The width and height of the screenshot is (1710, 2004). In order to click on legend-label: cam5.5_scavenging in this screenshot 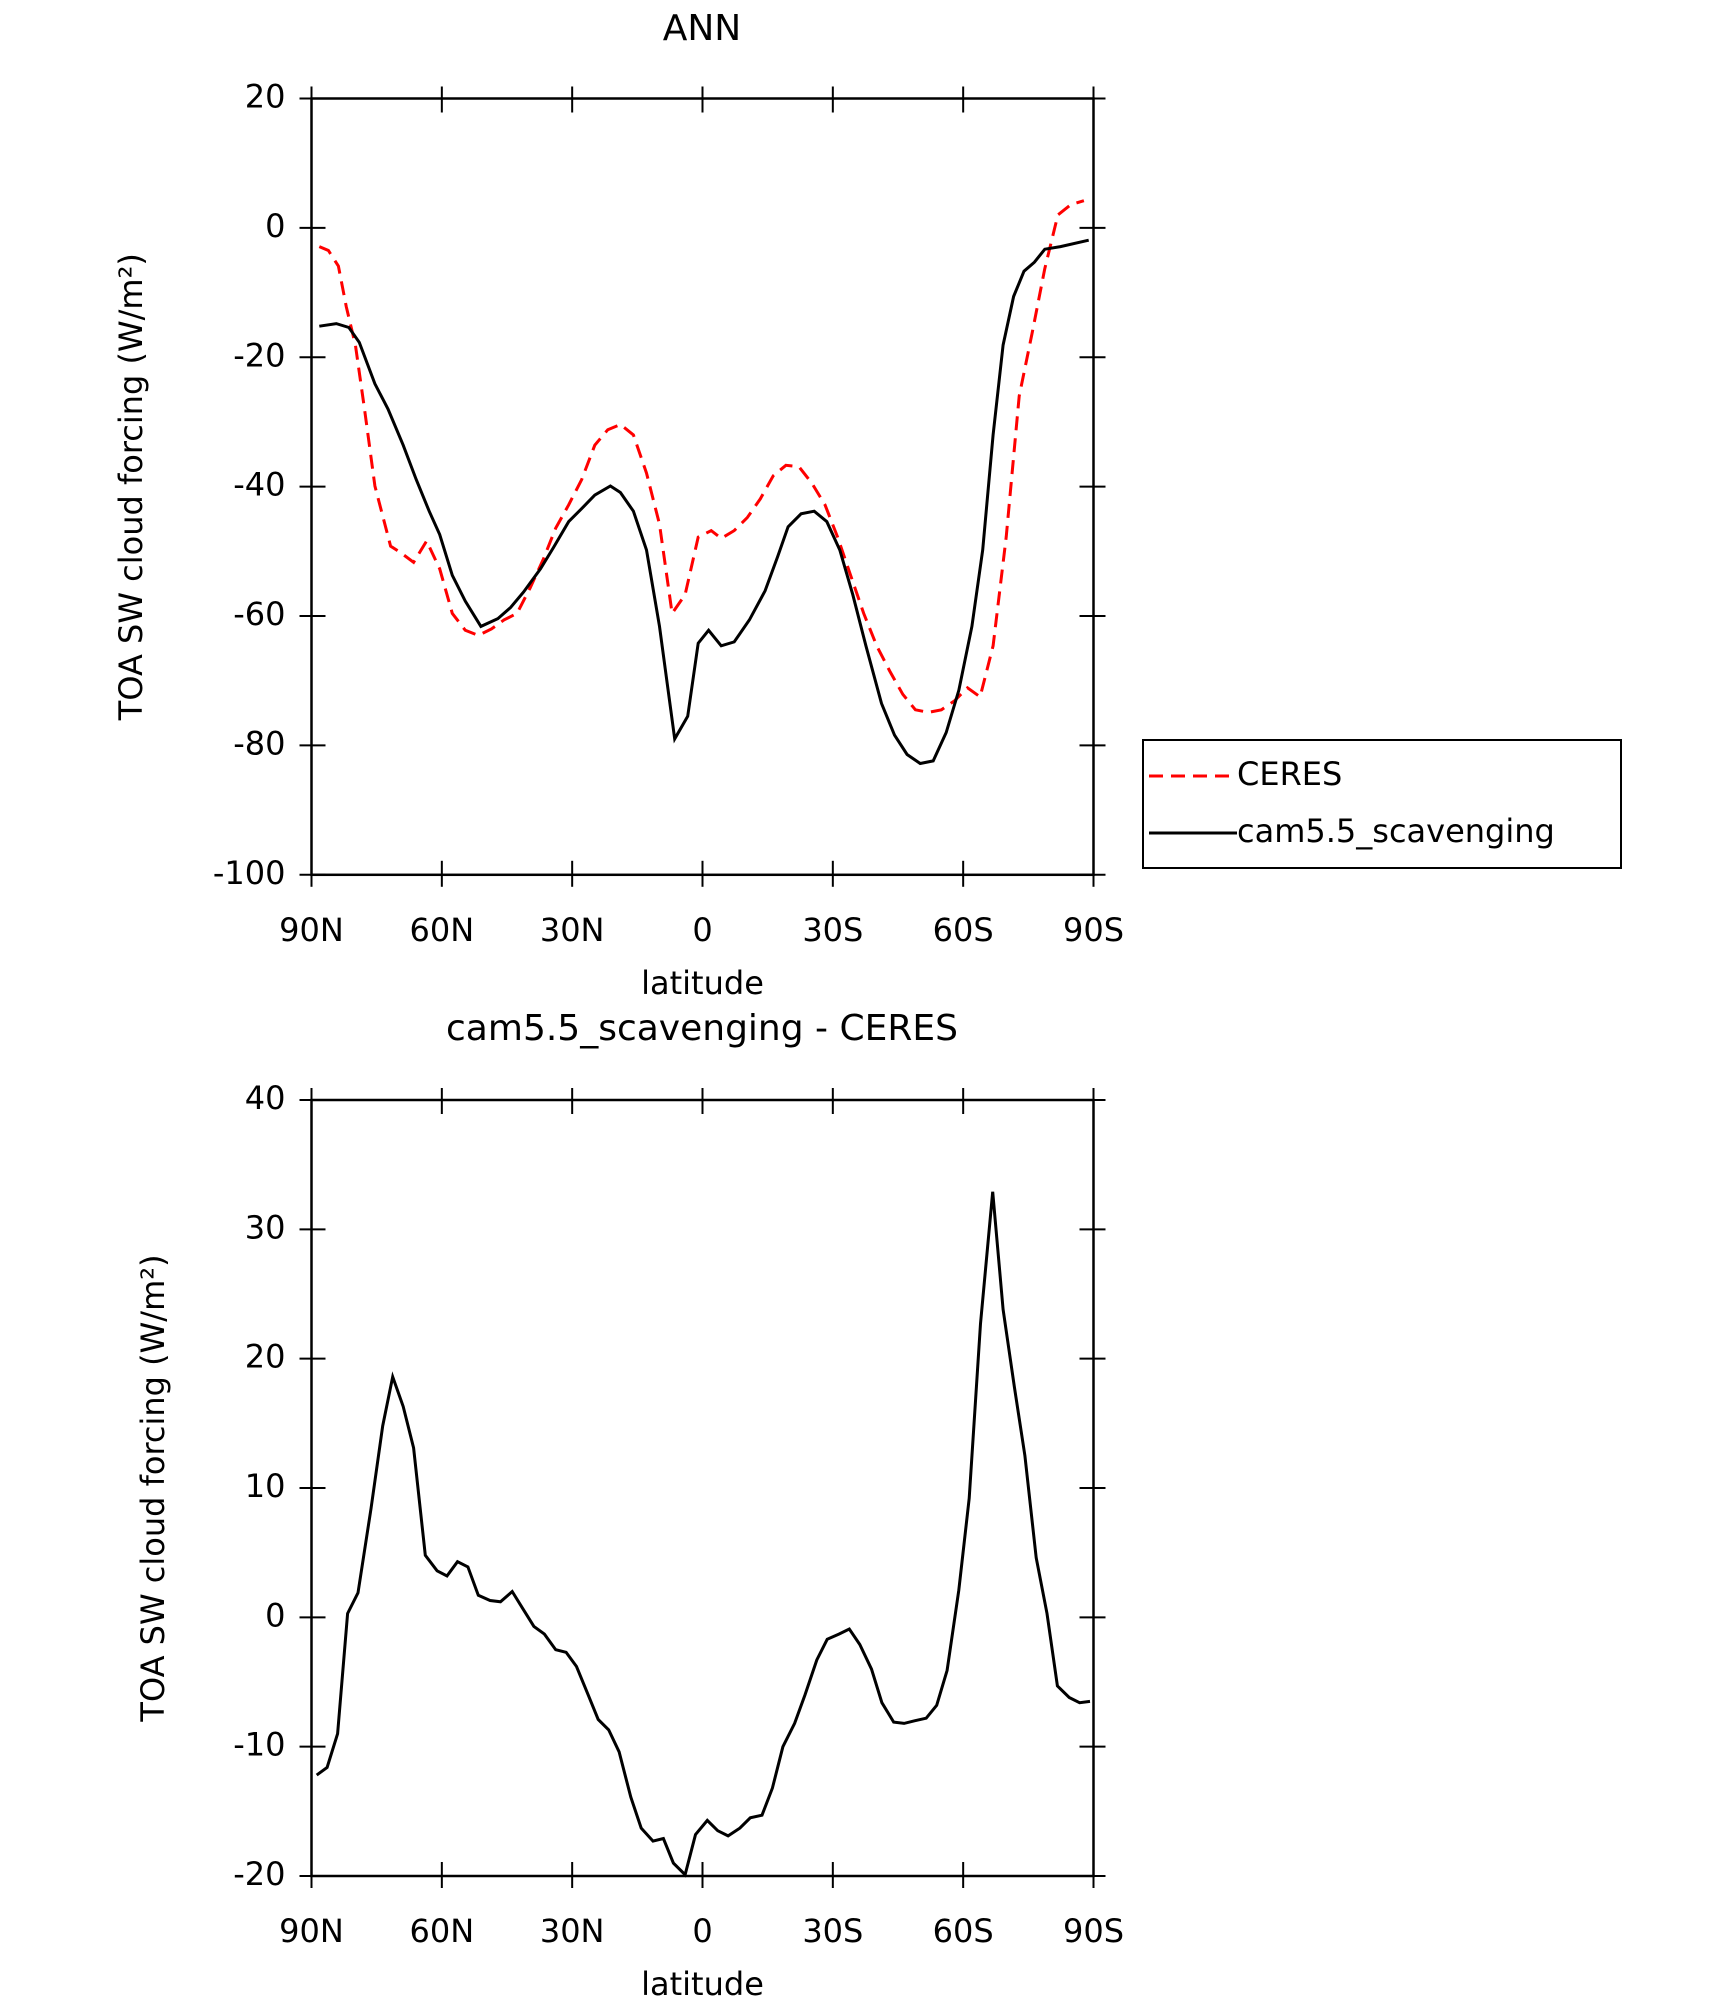, I will do `click(1396, 831)`.